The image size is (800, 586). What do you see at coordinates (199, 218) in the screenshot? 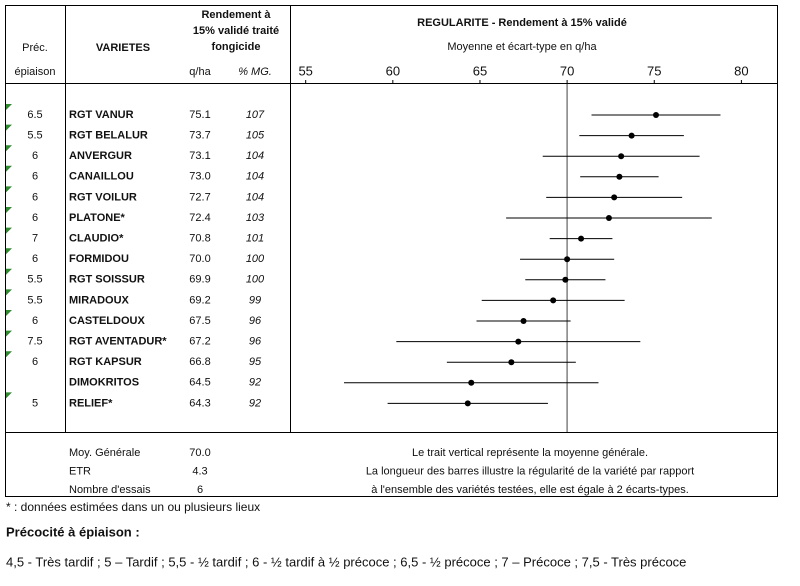
I see `yield: 72.4` at bounding box center [199, 218].